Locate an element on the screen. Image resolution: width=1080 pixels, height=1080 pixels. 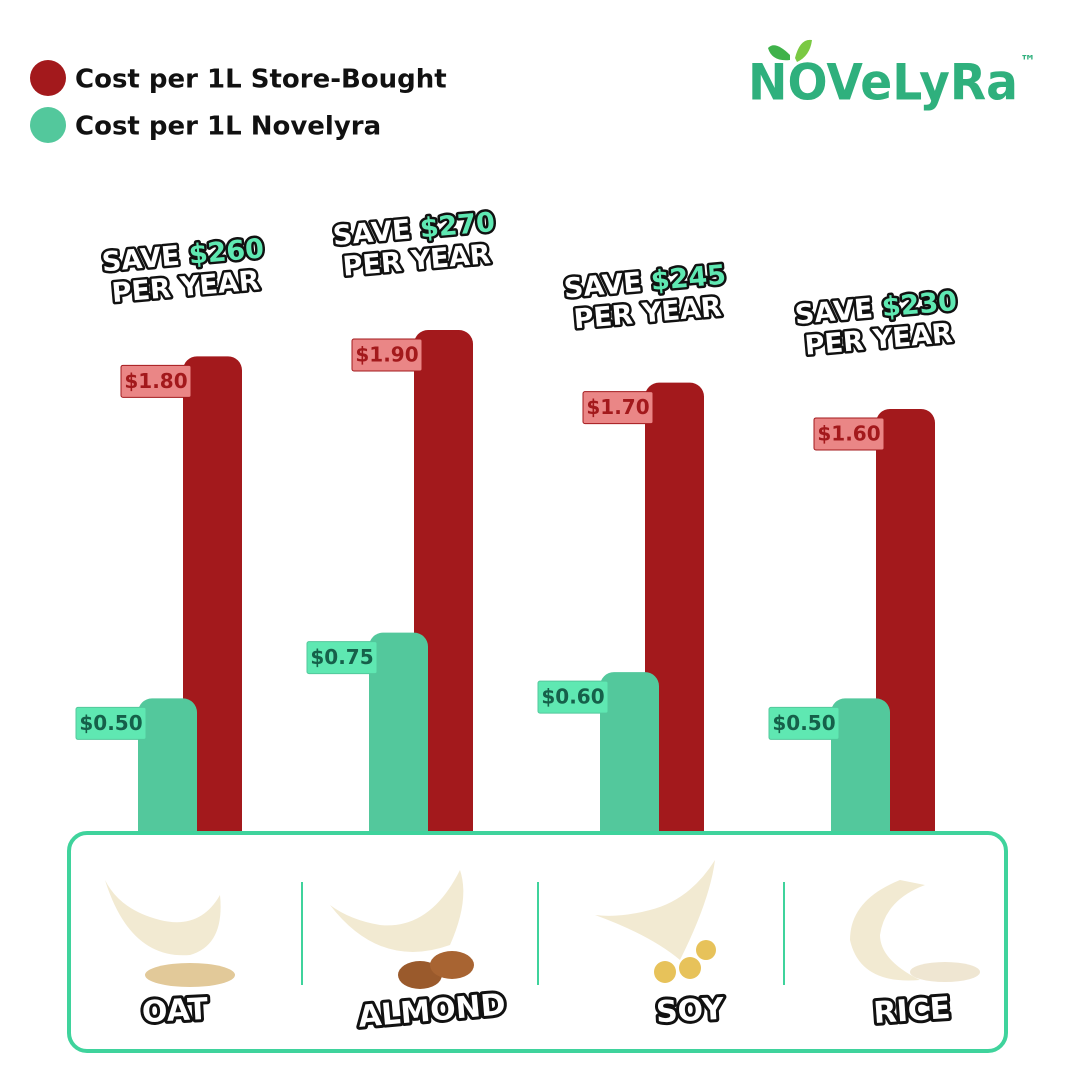
soy-illustration is located at coordinates (655, 921).